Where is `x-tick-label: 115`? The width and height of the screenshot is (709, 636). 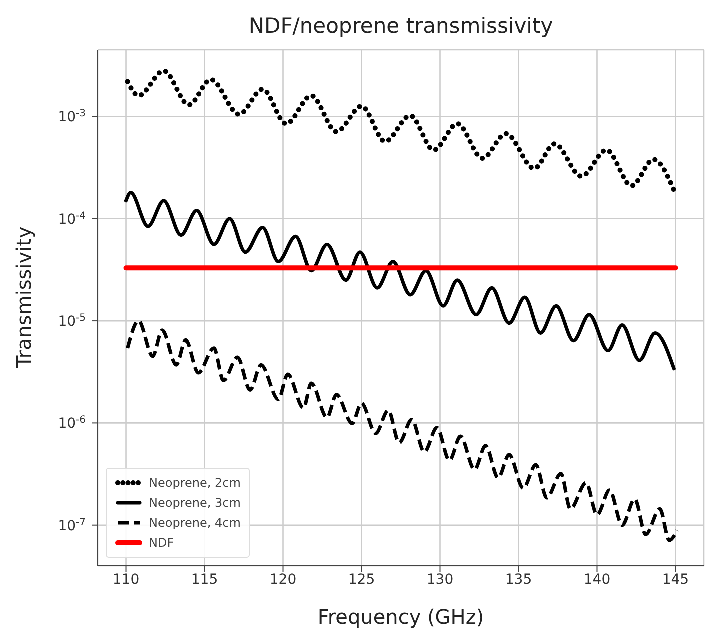
x-tick-label: 115 is located at coordinates (204, 580).